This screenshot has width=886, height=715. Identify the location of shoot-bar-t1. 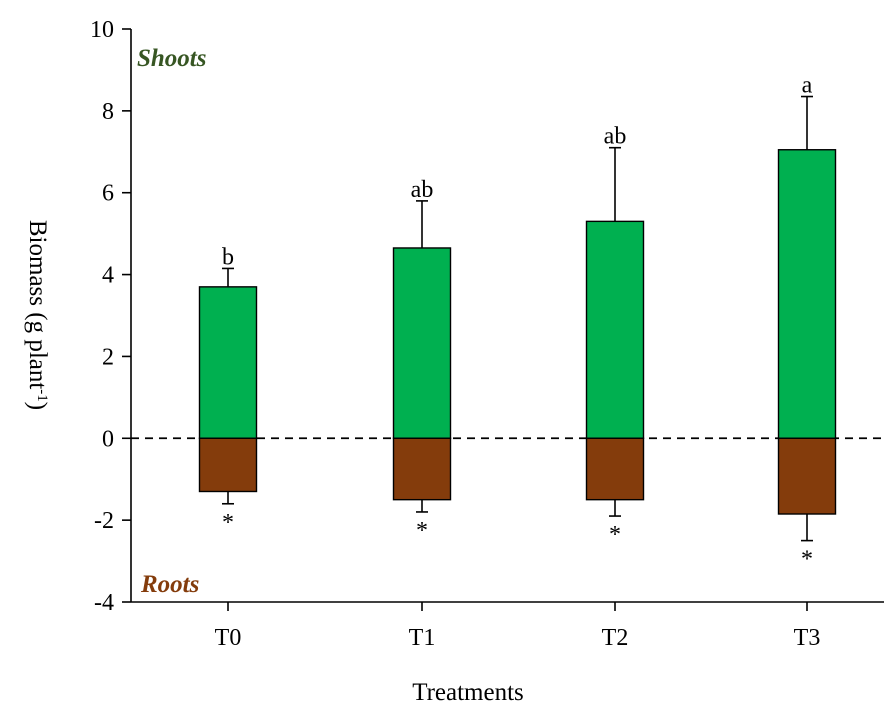
(422, 343).